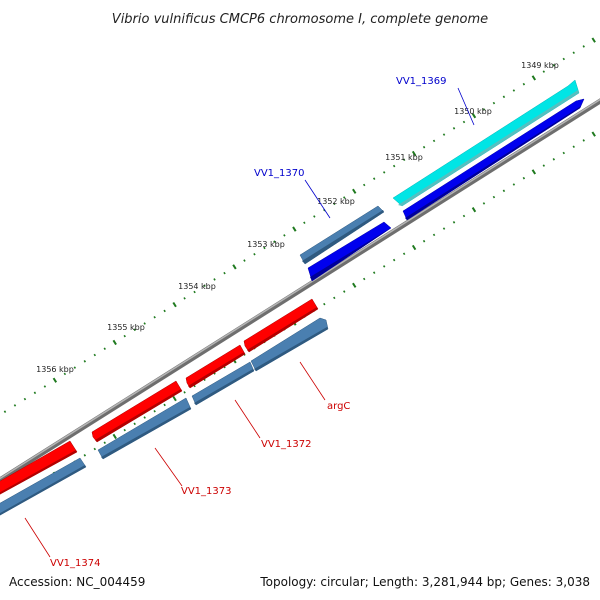 The image size is (600, 600). Describe the element at coordinates (279, 173) in the screenshot. I see `gene-label-vv1-1370: VV1_1370` at that location.